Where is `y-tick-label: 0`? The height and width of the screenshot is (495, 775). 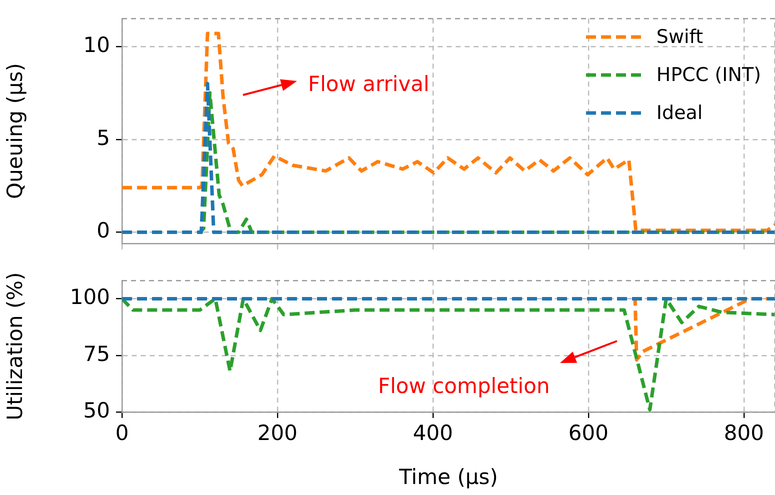 y-tick-label: 0 is located at coordinates (103, 230).